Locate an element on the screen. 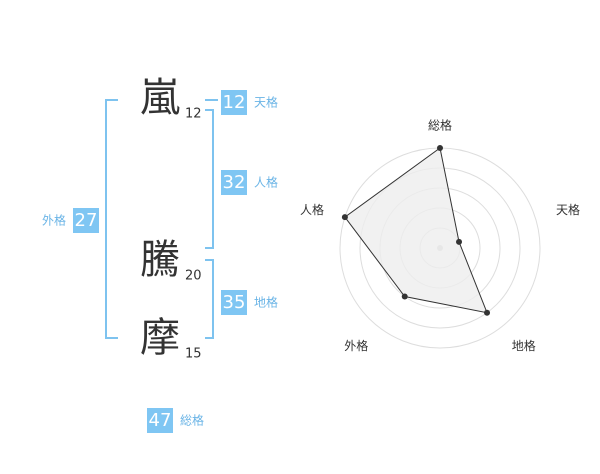  grid-value: 47 is located at coordinates (160, 420).